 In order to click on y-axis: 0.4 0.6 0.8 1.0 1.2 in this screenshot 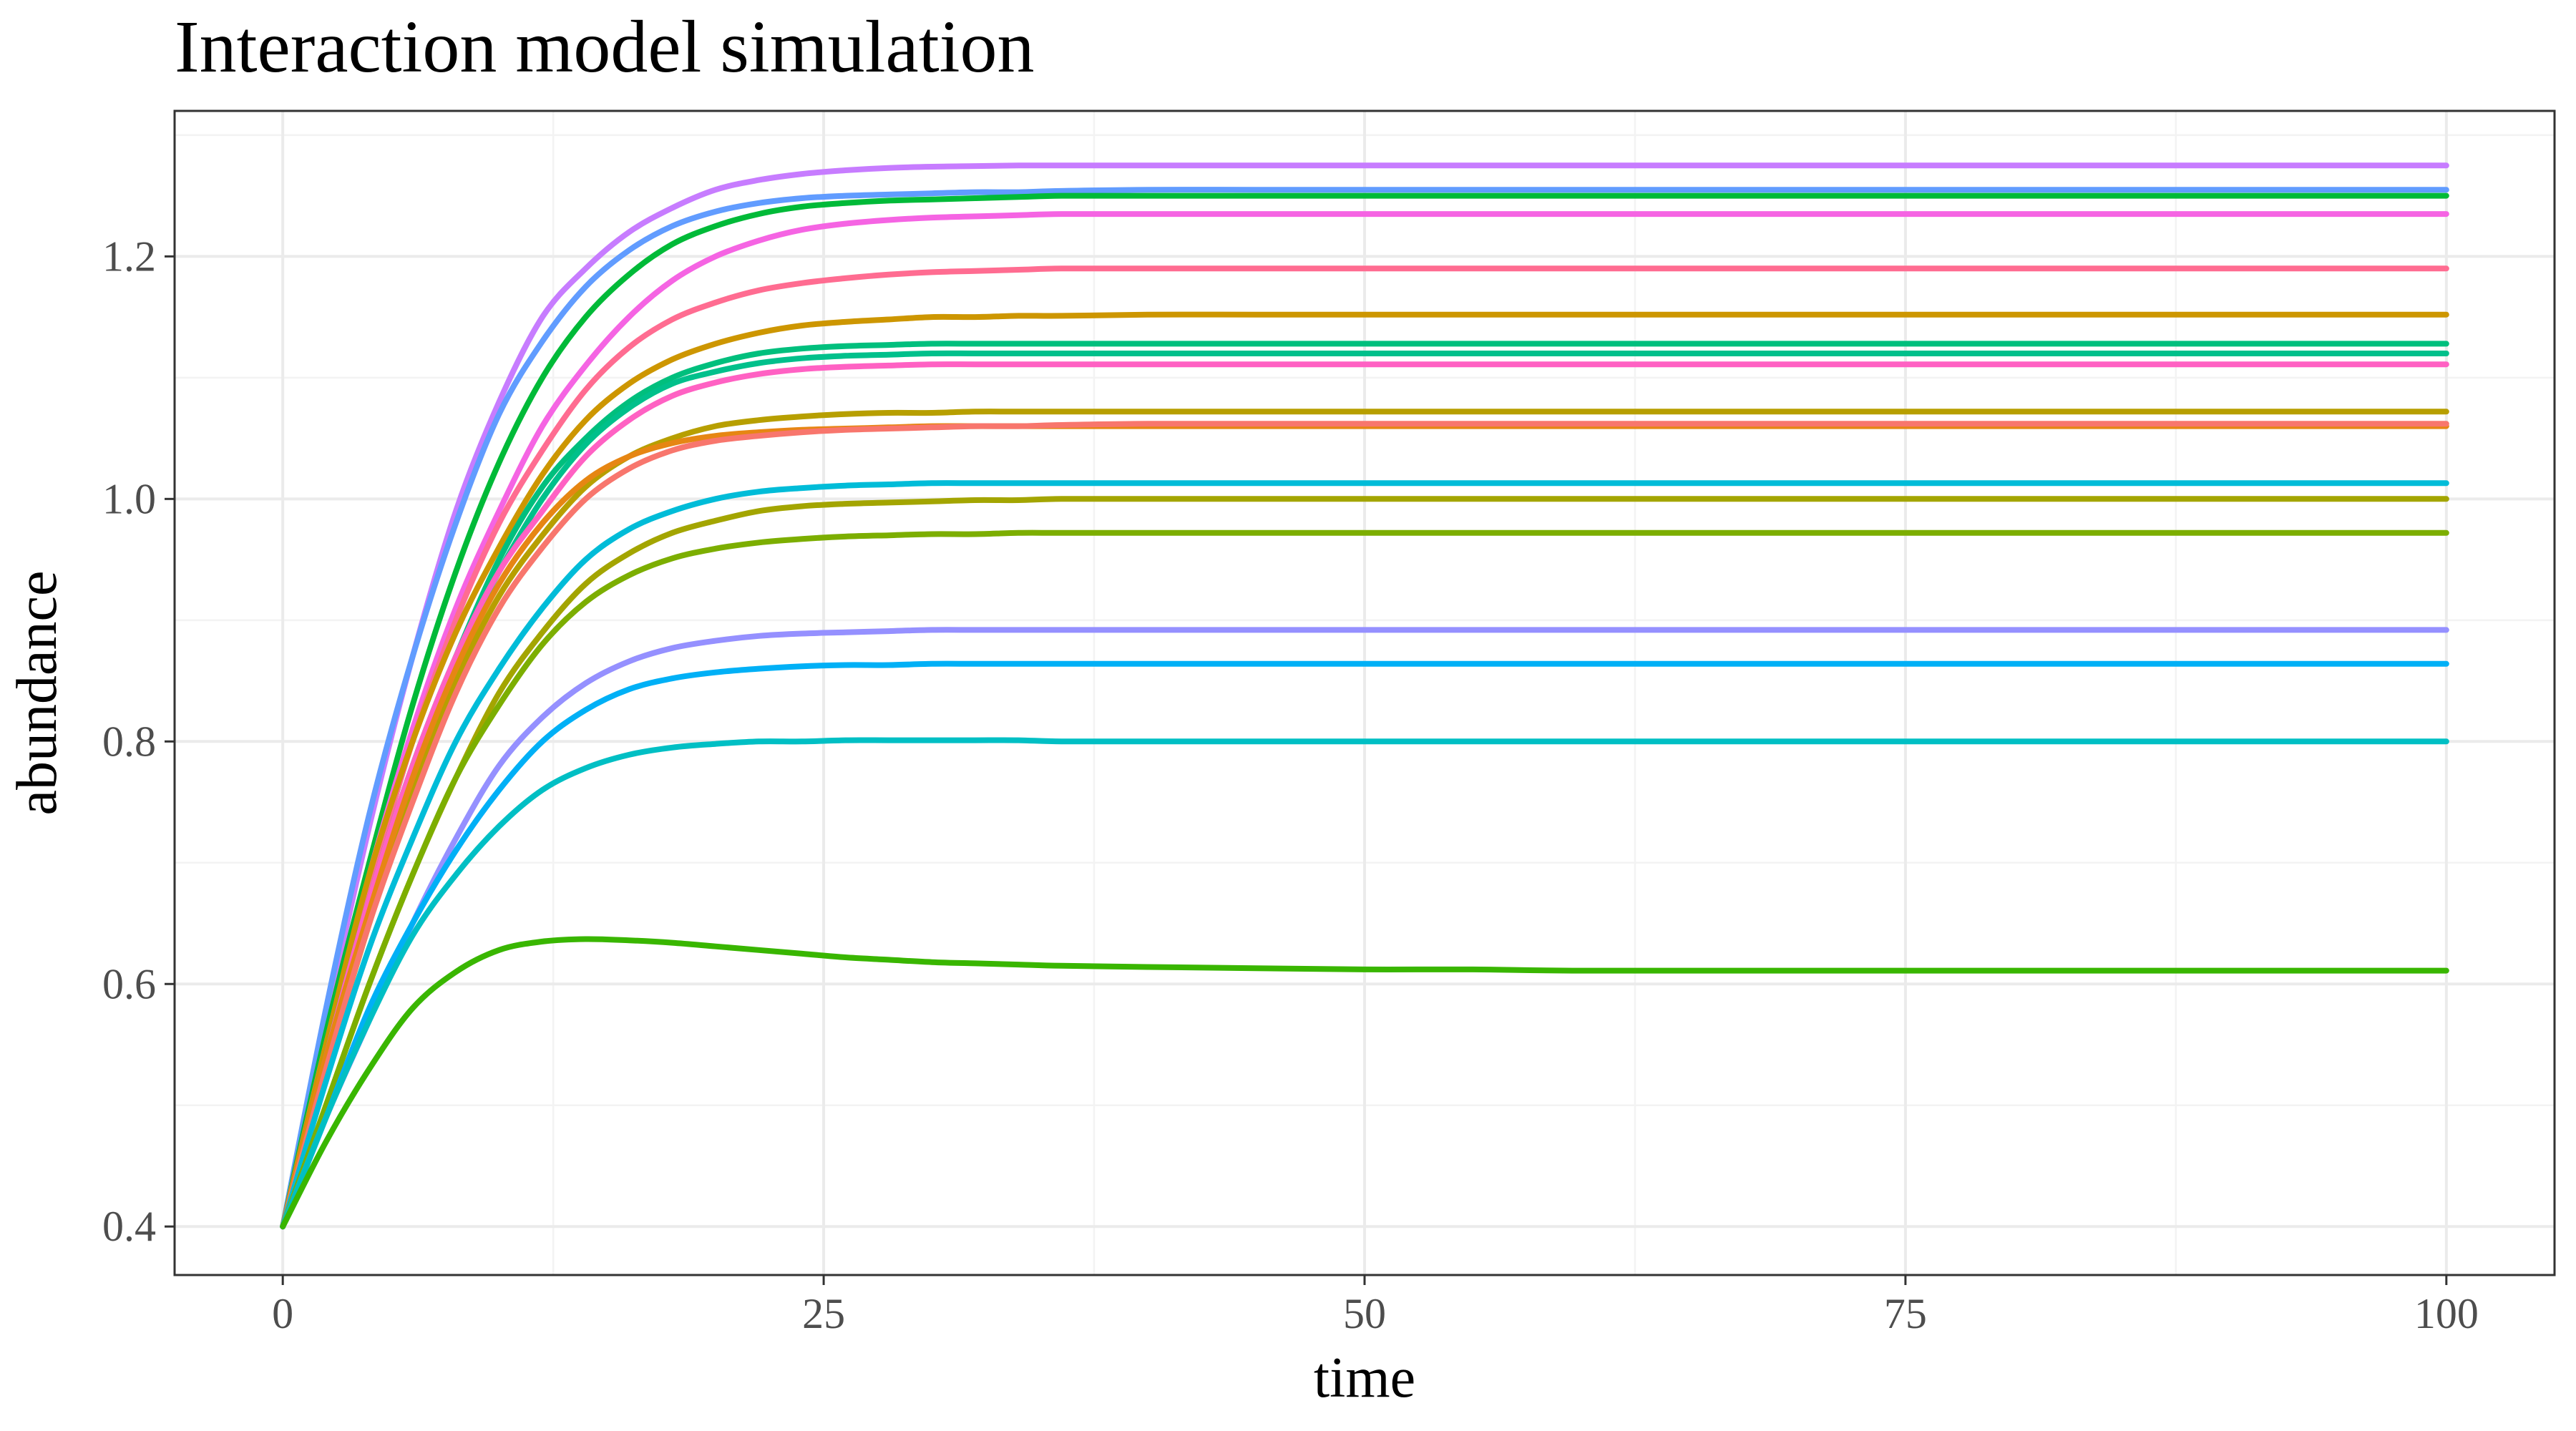, I will do `click(138, 741)`.